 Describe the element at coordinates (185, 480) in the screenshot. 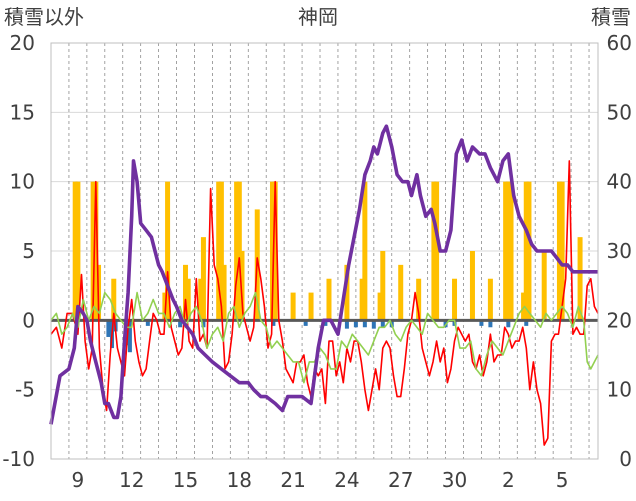

I see `x-tick-label: 15` at that location.